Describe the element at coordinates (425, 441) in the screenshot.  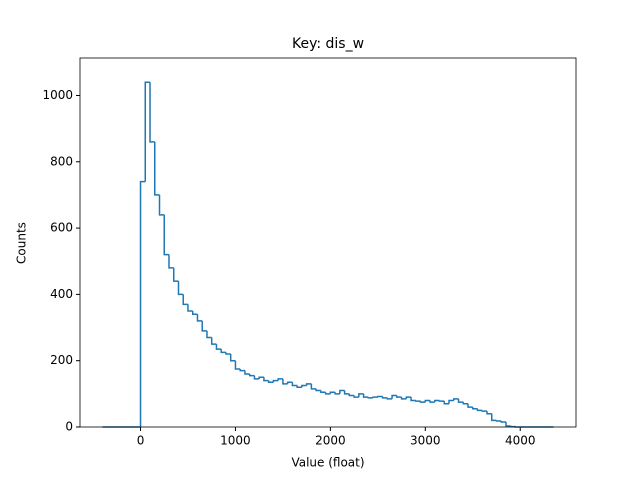
I see `x-tick-label: 3000` at that location.